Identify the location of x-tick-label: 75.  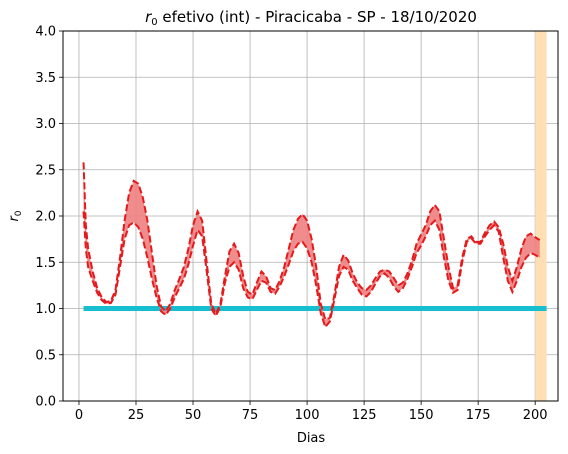
(250, 415).